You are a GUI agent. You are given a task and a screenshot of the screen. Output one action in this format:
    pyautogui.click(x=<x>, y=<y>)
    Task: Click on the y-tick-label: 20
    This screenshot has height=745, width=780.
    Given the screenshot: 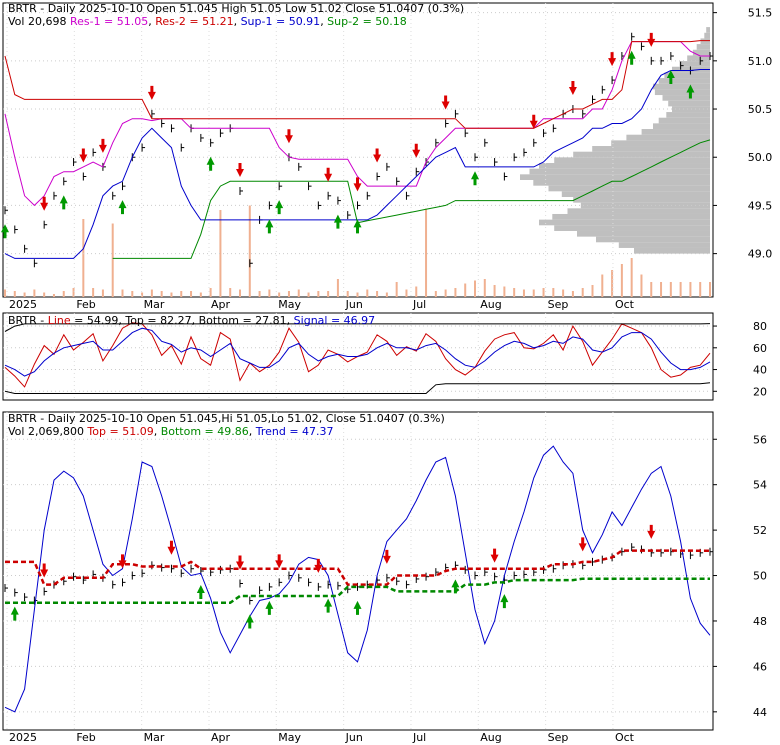 What is the action you would take?
    pyautogui.click(x=760, y=391)
    